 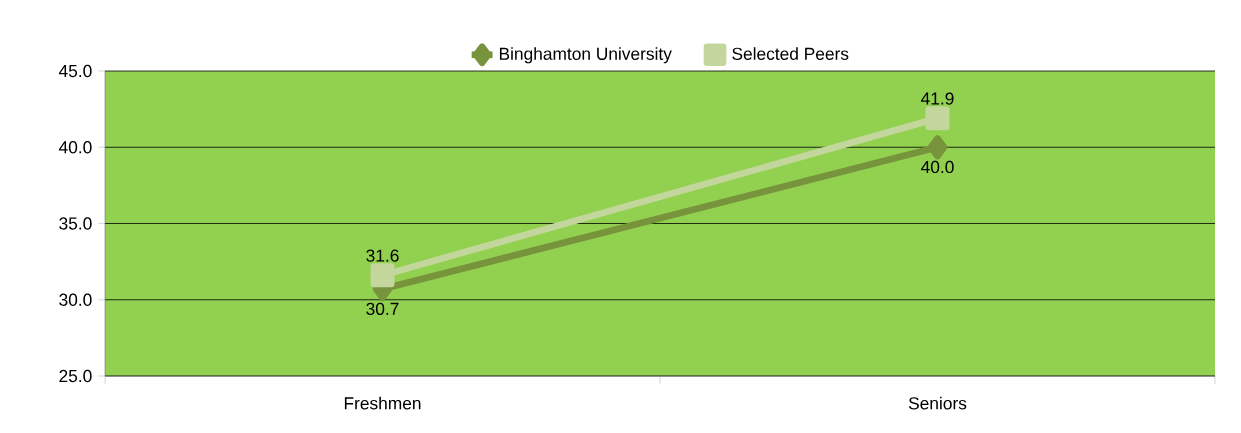 I want to click on legend-label: Selected Peers, so click(x=790, y=53).